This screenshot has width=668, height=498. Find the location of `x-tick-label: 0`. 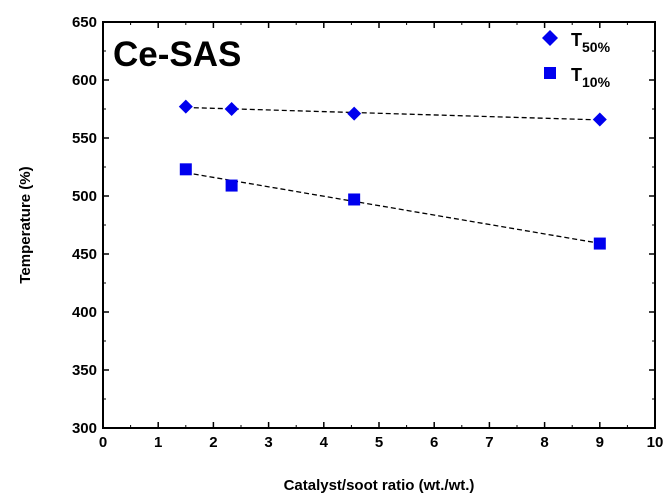

x-tick-label: 0 is located at coordinates (103, 442).